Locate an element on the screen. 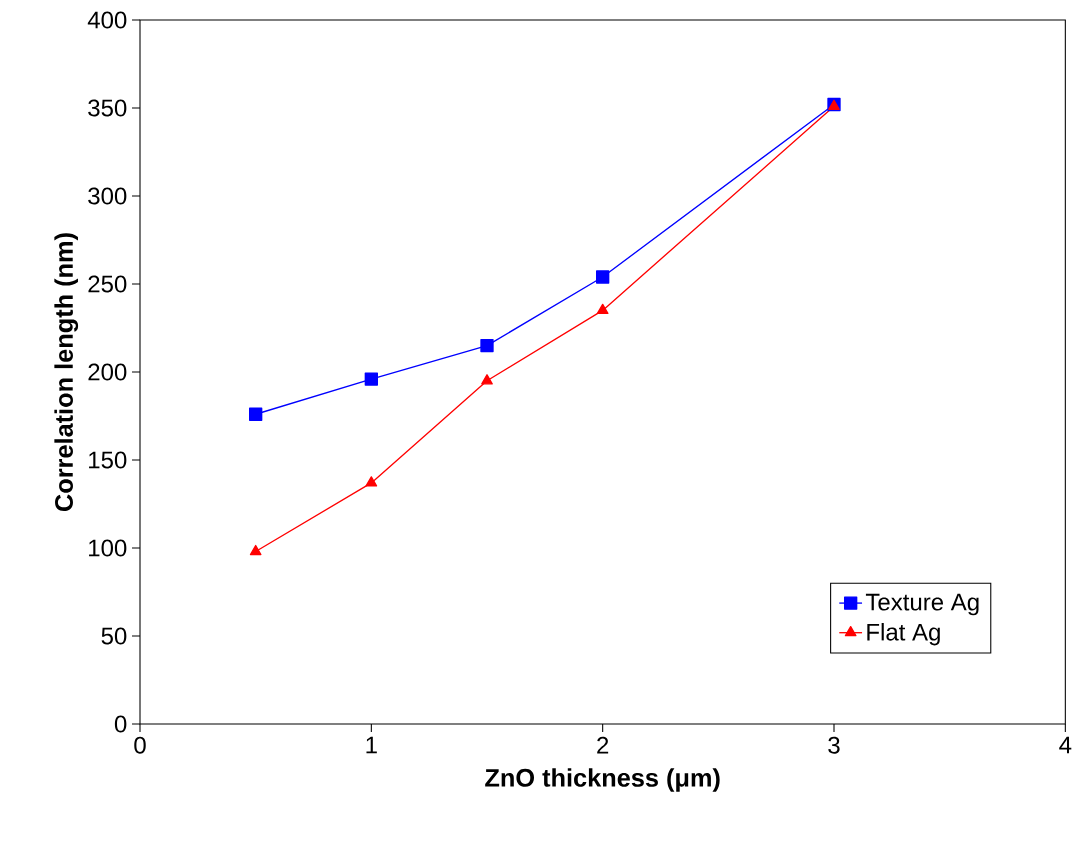 The image size is (1080, 844). x-tick-label: 1 is located at coordinates (371, 745).